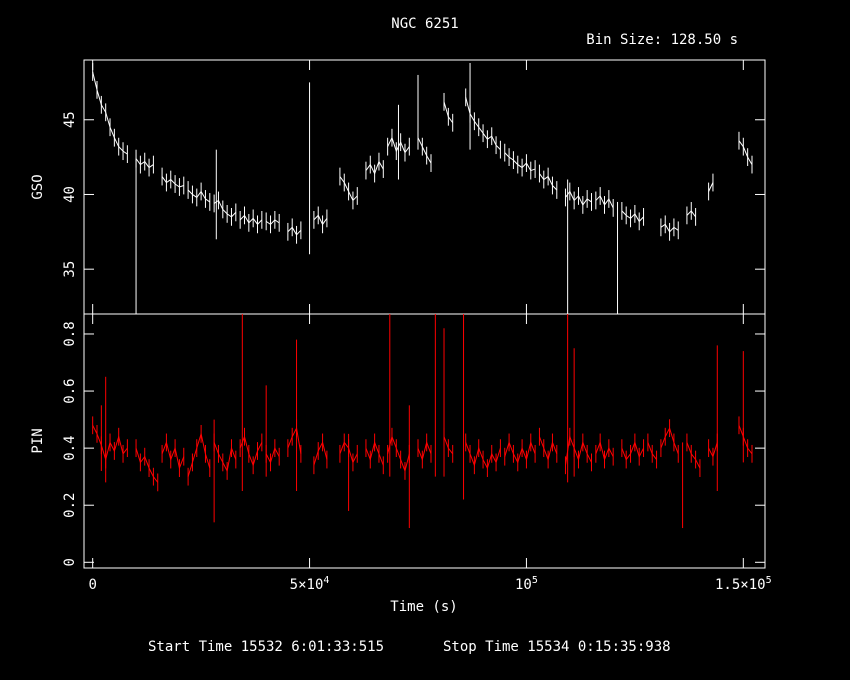 The height and width of the screenshot is (680, 850). What do you see at coordinates (70, 390) in the screenshot?
I see `y-tick-label: 0.6` at bounding box center [70, 390].